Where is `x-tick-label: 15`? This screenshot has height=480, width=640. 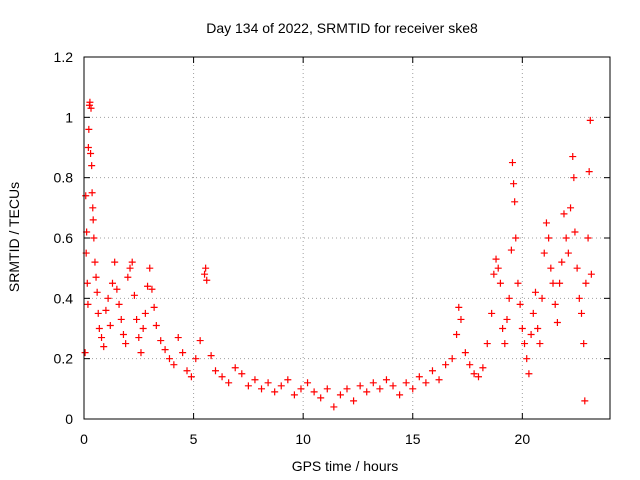 x-tick-label: 15 is located at coordinates (413, 439).